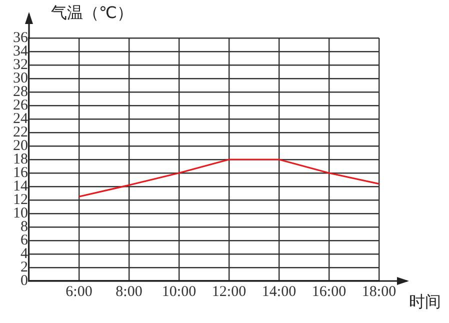 The width and height of the screenshot is (449, 323). Describe the element at coordinates (24, 254) in the screenshot. I see `y-tick-label: 4` at that location.